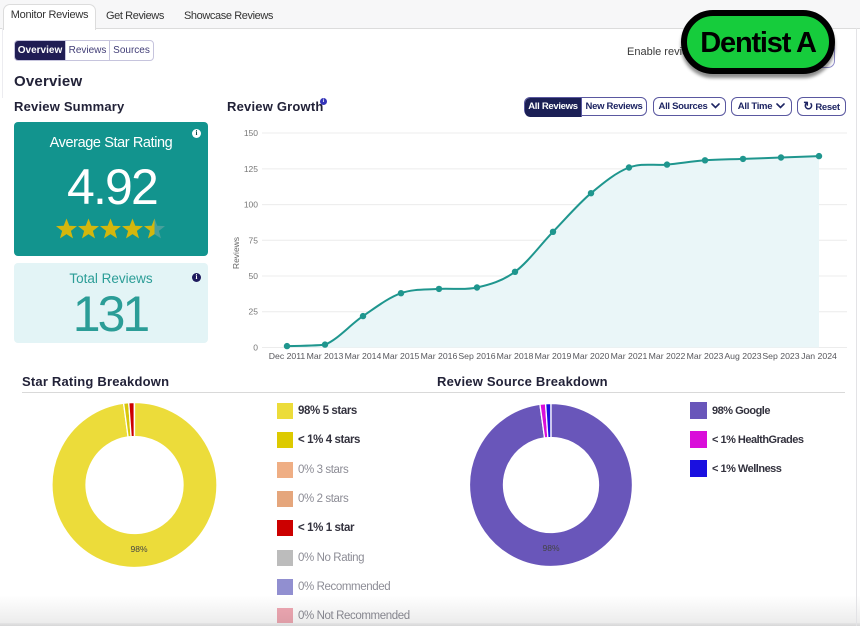 Image resolution: width=860 pixels, height=626 pixels. I want to click on svg-text: 0, so click(255, 348).